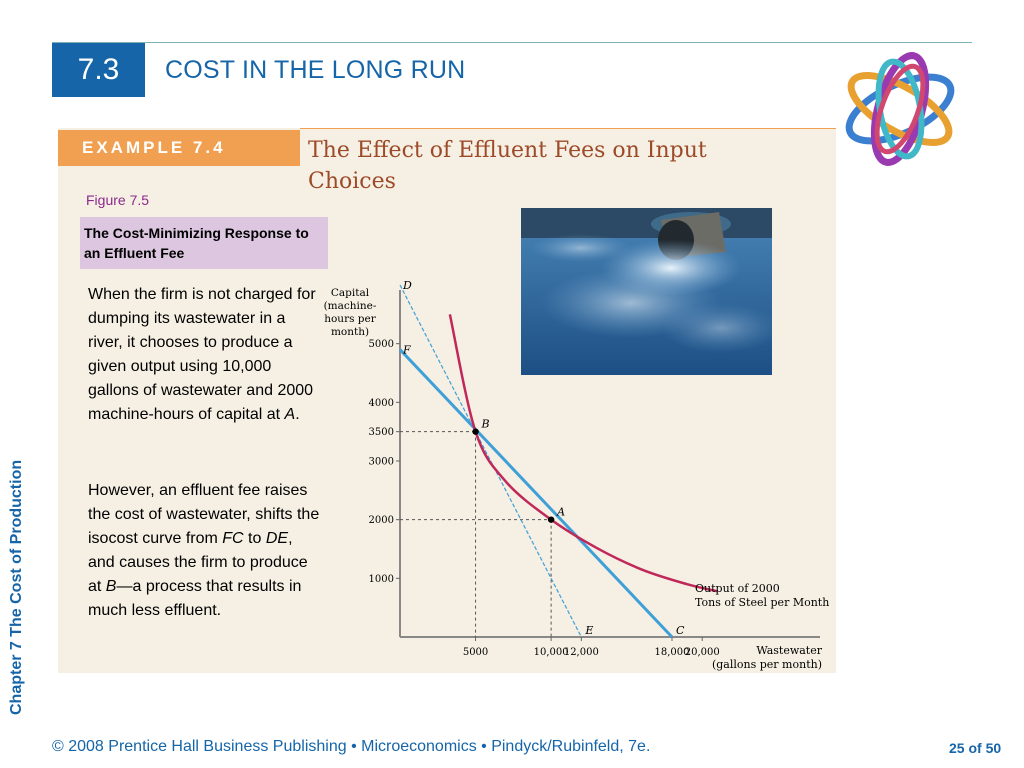 Image resolution: width=1024 pixels, height=768 pixels. What do you see at coordinates (475, 652) in the screenshot?
I see `x-tick-label: 5000` at bounding box center [475, 652].